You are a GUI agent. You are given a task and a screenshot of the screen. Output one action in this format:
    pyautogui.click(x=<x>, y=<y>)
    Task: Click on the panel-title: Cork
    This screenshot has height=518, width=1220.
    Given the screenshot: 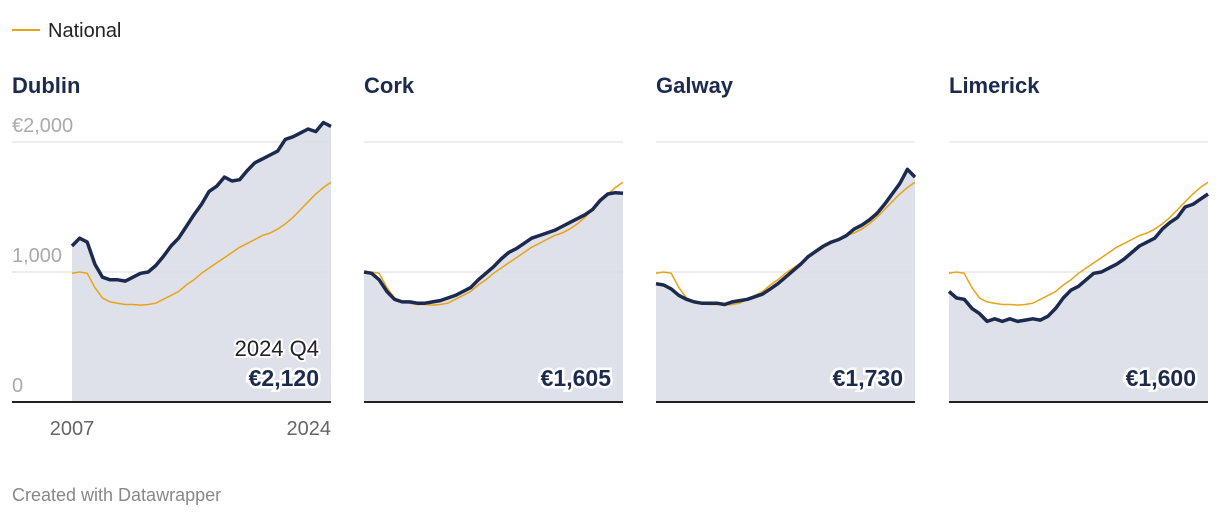 What is the action you would take?
    pyautogui.click(x=389, y=85)
    